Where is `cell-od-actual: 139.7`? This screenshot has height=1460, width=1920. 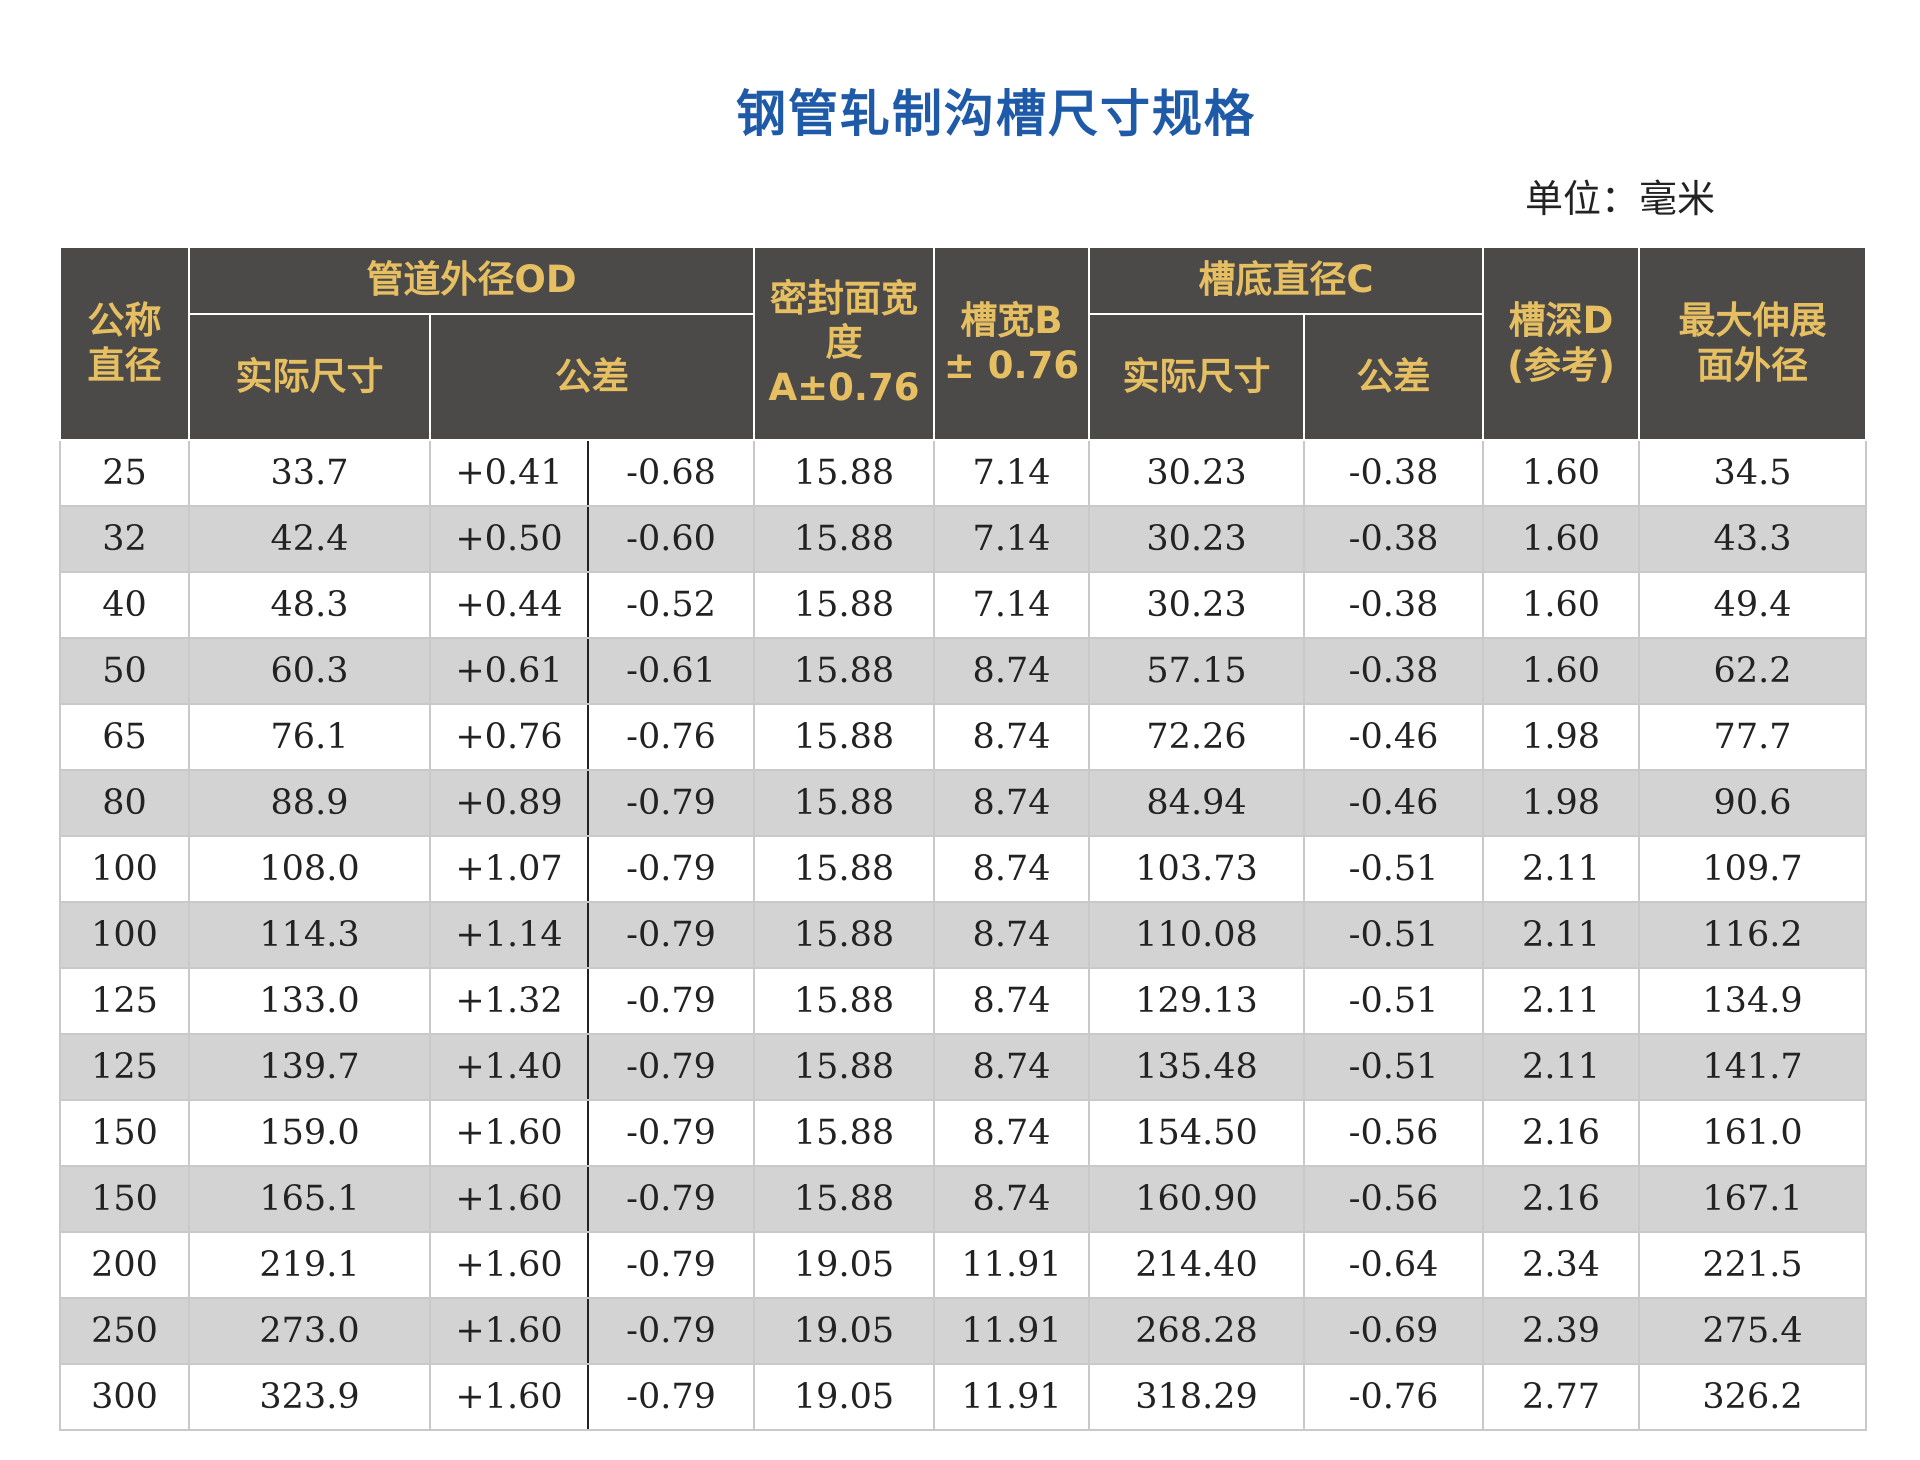
cell-od-actual: 139.7 is located at coordinates (309, 1067).